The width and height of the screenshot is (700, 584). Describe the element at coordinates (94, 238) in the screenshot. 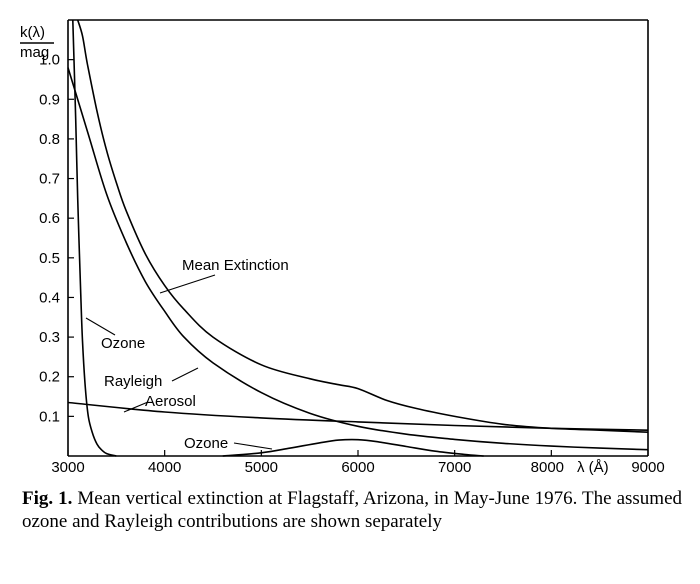

I see `series-ozone-uv` at that location.